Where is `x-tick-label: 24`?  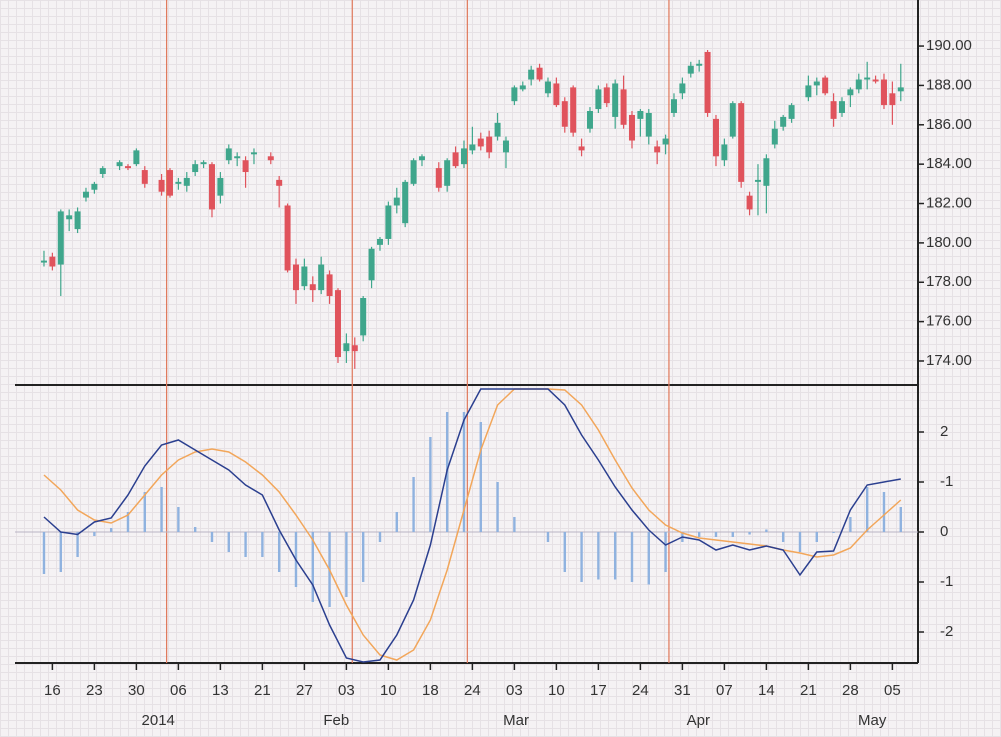
x-tick-label: 24 is located at coordinates (640, 690).